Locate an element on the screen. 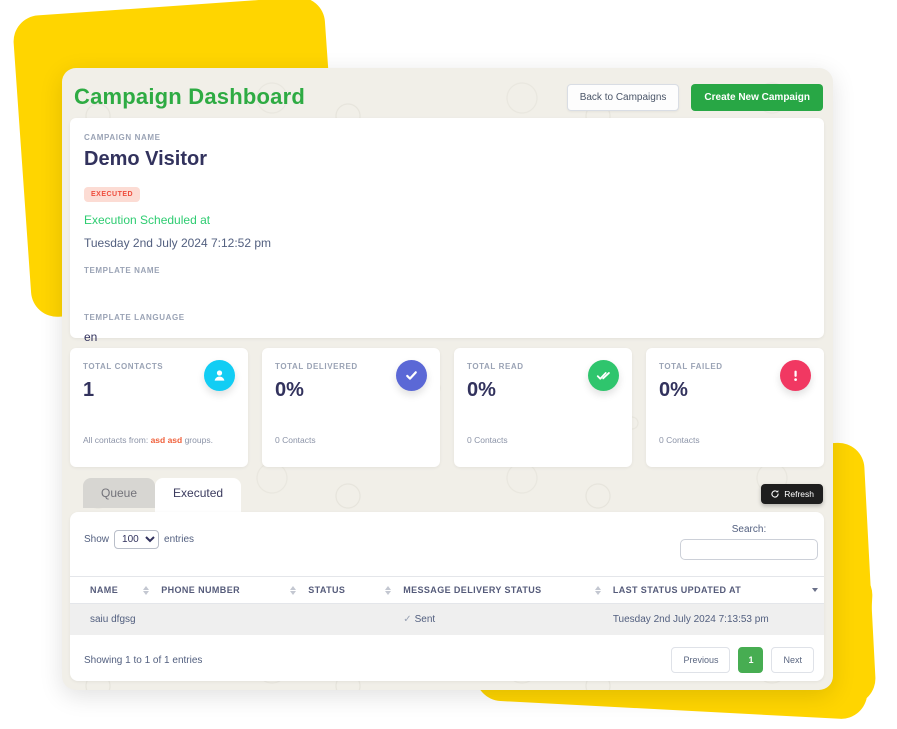 This screenshot has width=897, height=729. stat-footer: All contacts from: asd asd groups. is located at coordinates (148, 440).